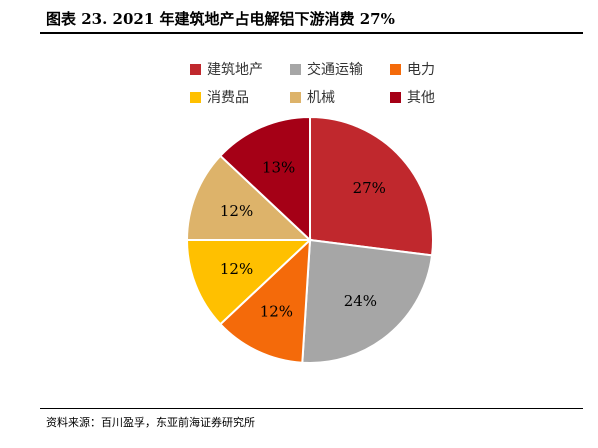 The image size is (598, 448). I want to click on legend-label-4: 机械, so click(321, 98).